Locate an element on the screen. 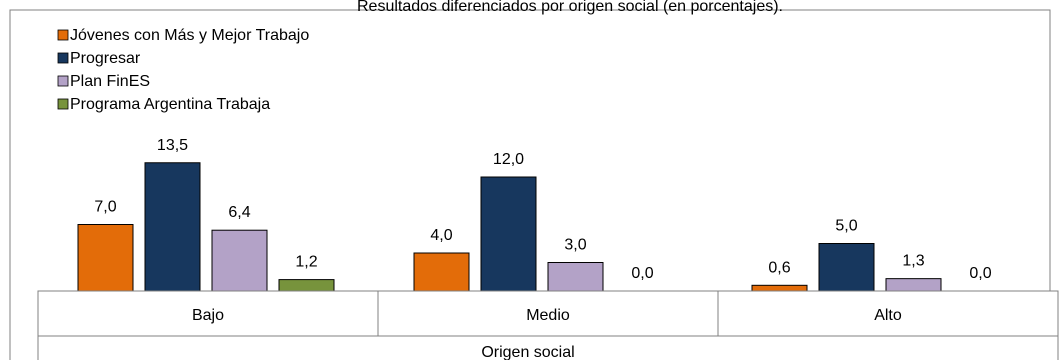  bar-bajo-j-venes-con-m-s-y-mejor-trabajo is located at coordinates (105, 258).